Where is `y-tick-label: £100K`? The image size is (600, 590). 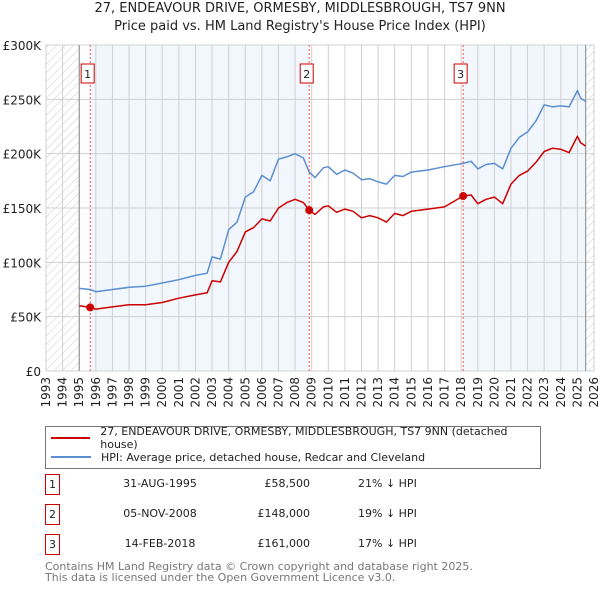
y-tick-label: £100K is located at coordinates (23, 263).